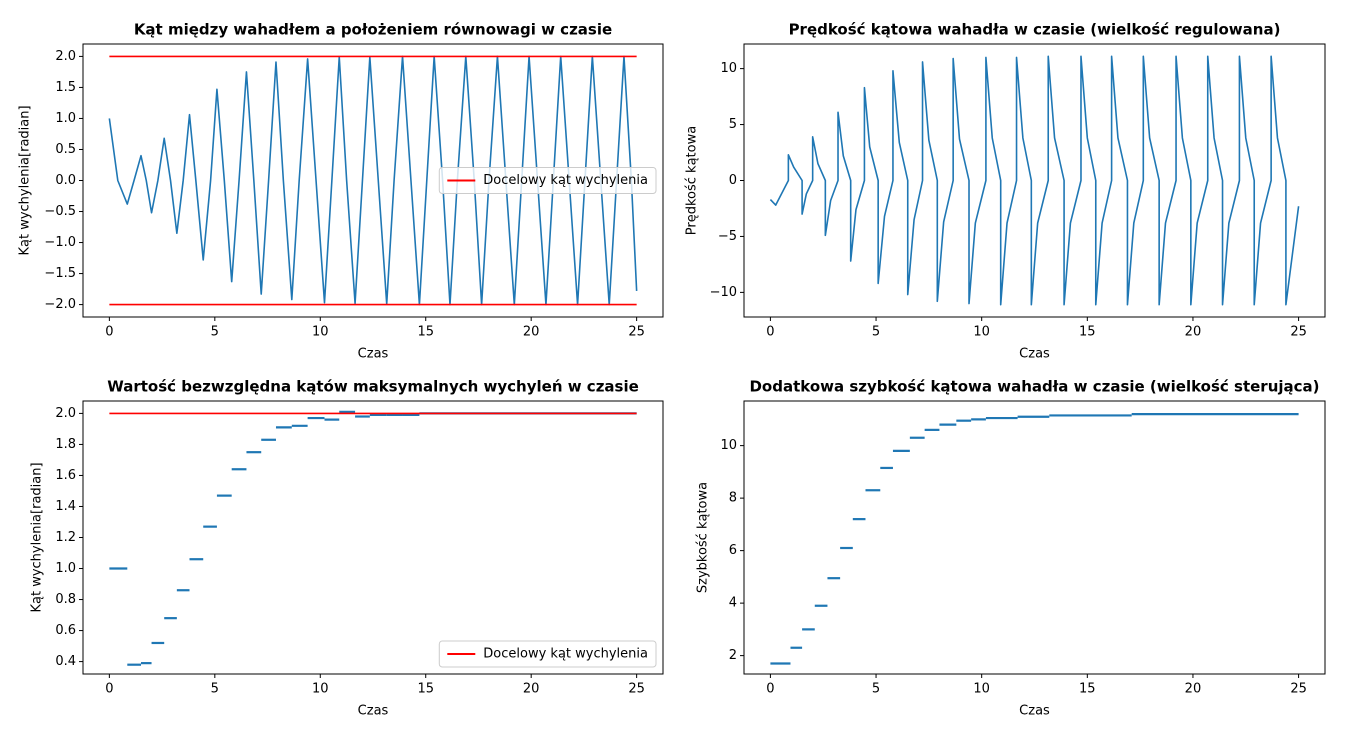 The width and height of the screenshot is (1366, 734). What do you see at coordinates (727, 236) in the screenshot?
I see `y-tick-label: −5` at bounding box center [727, 236].